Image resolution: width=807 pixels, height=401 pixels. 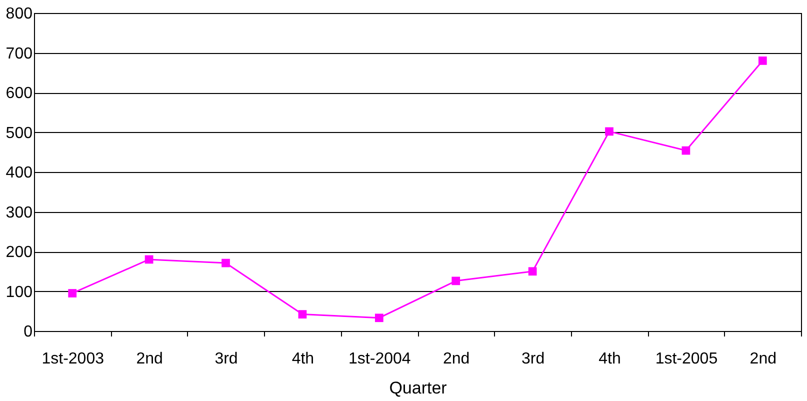 What do you see at coordinates (19, 292) in the screenshot?
I see `y-tick-label: 100` at bounding box center [19, 292].